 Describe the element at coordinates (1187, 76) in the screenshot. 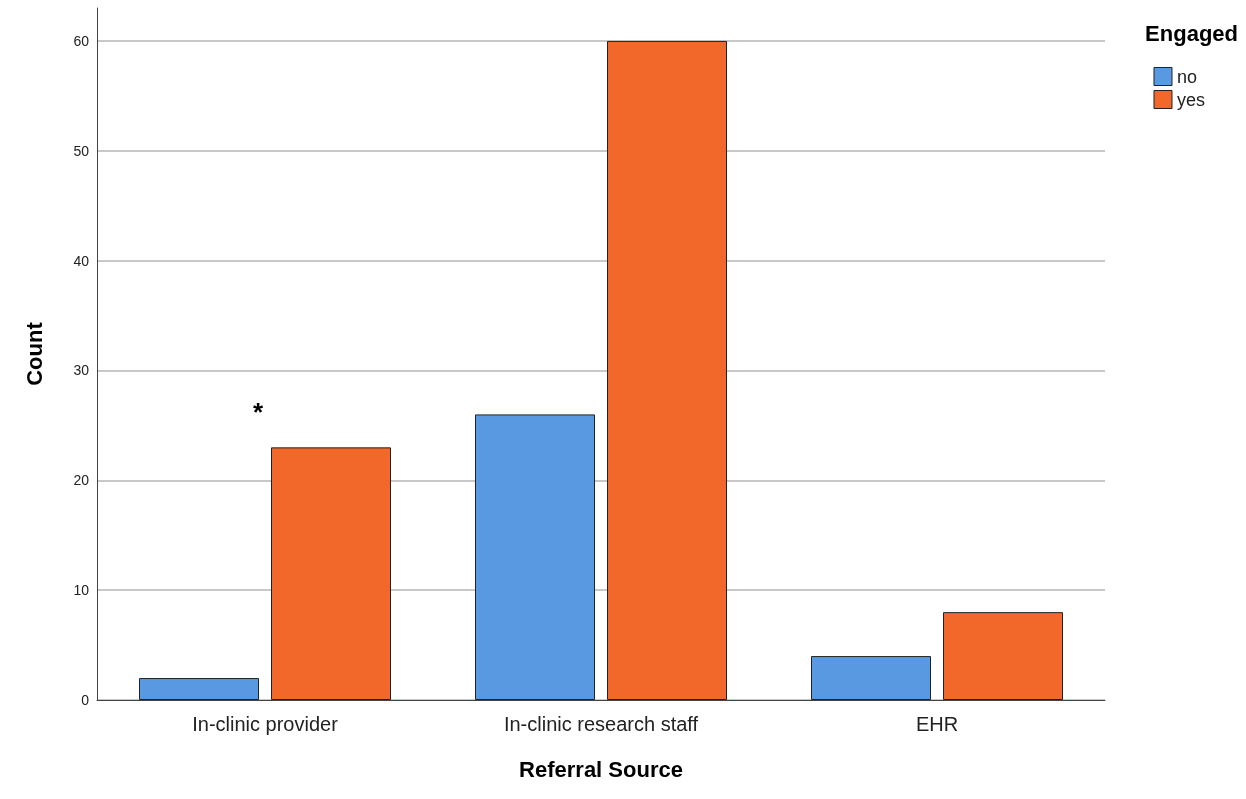

I see `legend-label: no` at that location.